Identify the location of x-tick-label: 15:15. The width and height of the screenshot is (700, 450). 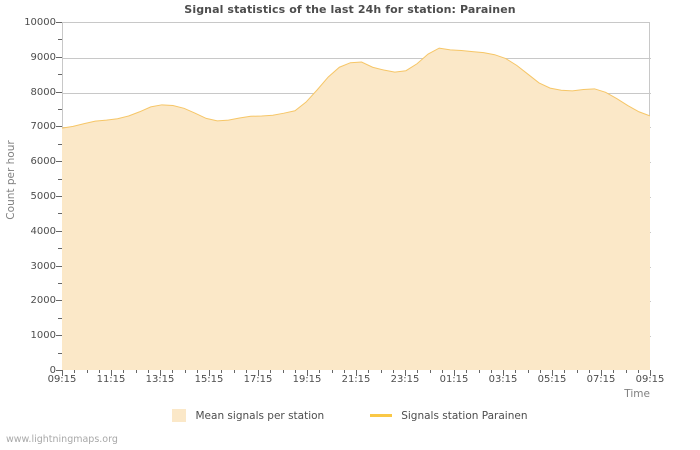
(209, 379).